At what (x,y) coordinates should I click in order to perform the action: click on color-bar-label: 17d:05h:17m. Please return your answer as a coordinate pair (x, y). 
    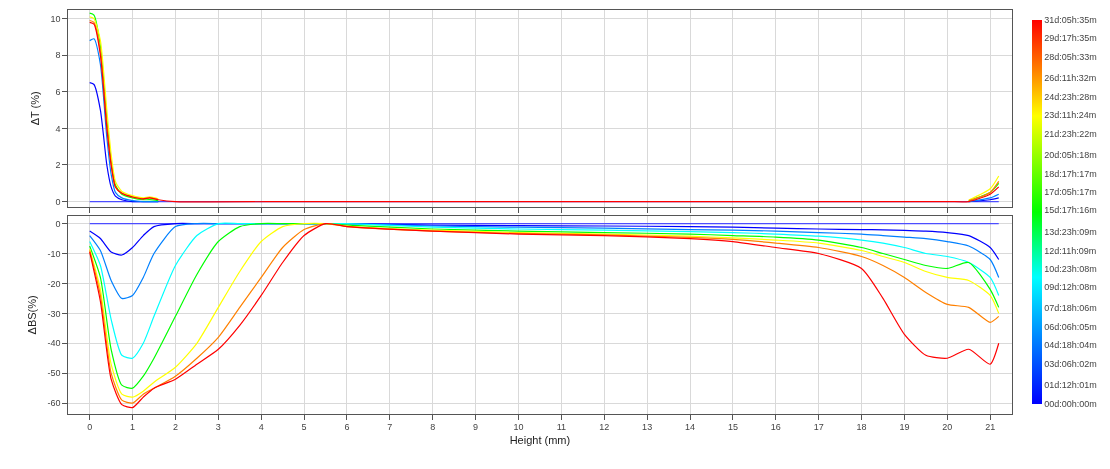
    Looking at the image, I should click on (1070, 192).